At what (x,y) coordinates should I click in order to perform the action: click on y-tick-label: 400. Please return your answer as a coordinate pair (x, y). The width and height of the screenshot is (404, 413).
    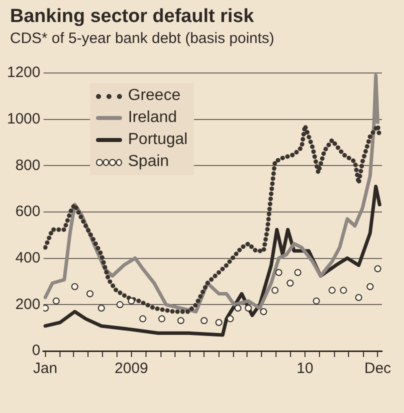
    Looking at the image, I should click on (27, 257).